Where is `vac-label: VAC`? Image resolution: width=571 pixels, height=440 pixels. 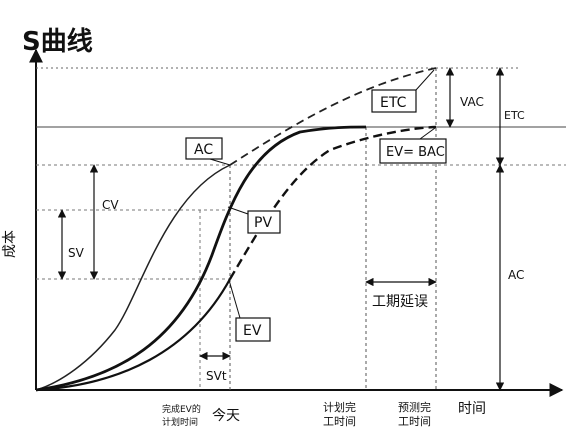
vac-label: VAC is located at coordinates (472, 102).